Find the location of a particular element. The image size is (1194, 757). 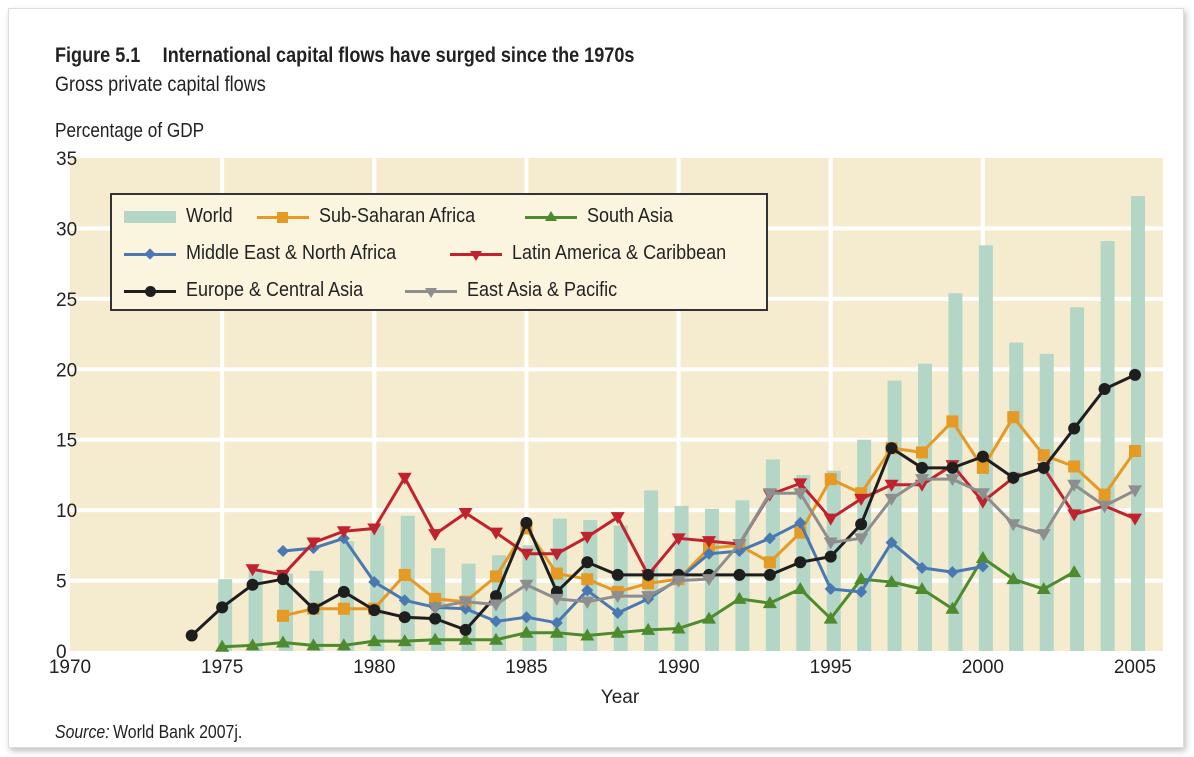

circle-marker-icon is located at coordinates (150, 291).